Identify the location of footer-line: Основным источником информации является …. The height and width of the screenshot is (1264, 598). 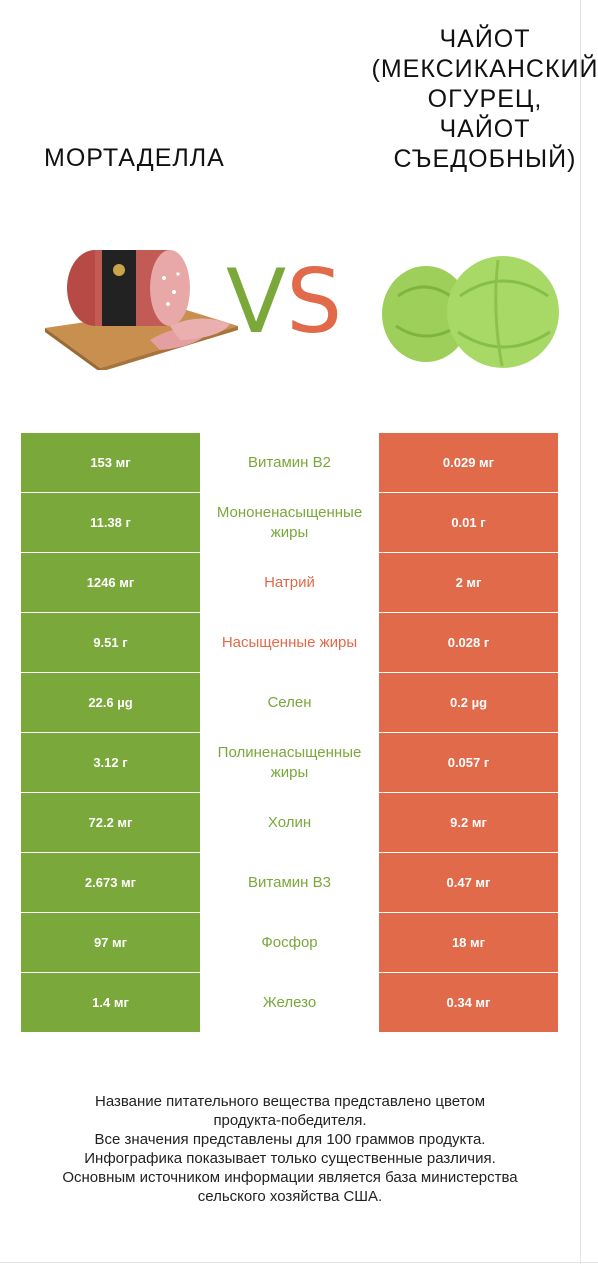
(290, 1177).